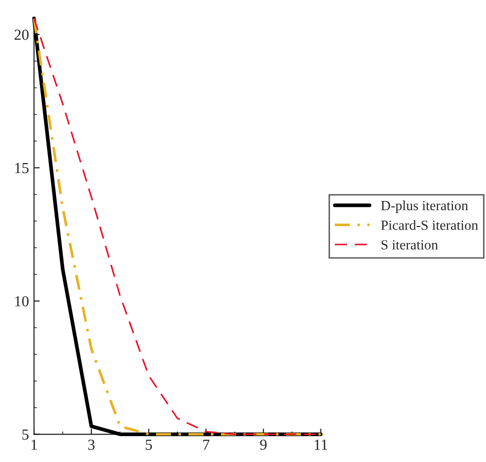  What do you see at coordinates (25, 435) in the screenshot?
I see `y-tick-label: 5` at bounding box center [25, 435].